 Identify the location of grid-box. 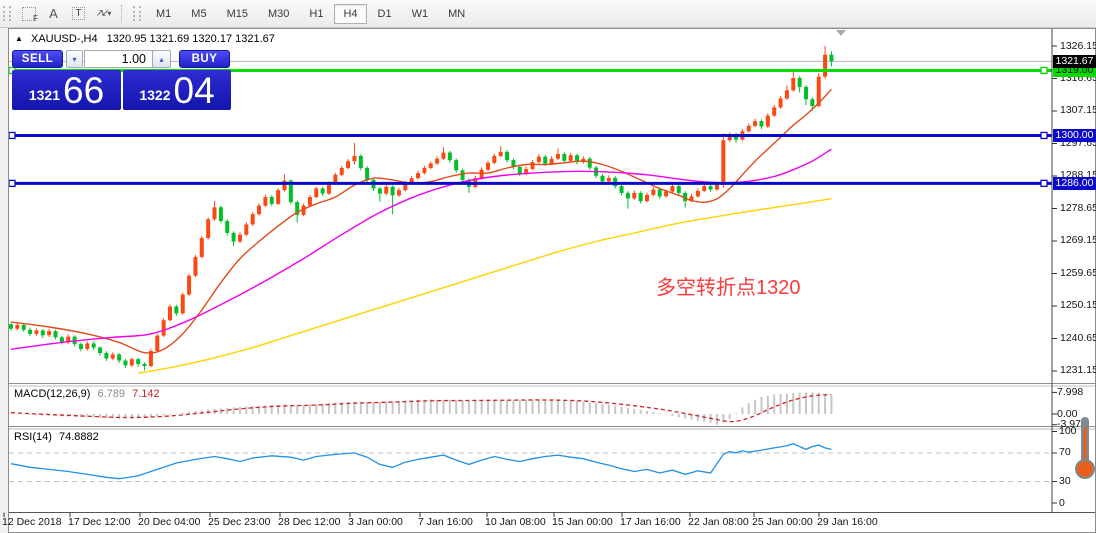
(28, 13).